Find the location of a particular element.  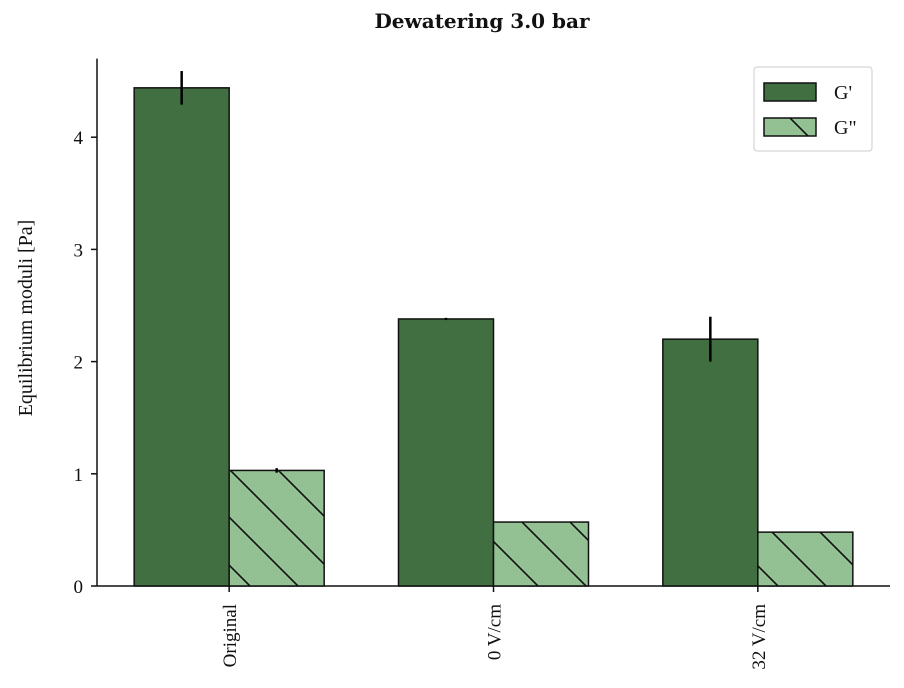

legend-label: G' is located at coordinates (843, 93).